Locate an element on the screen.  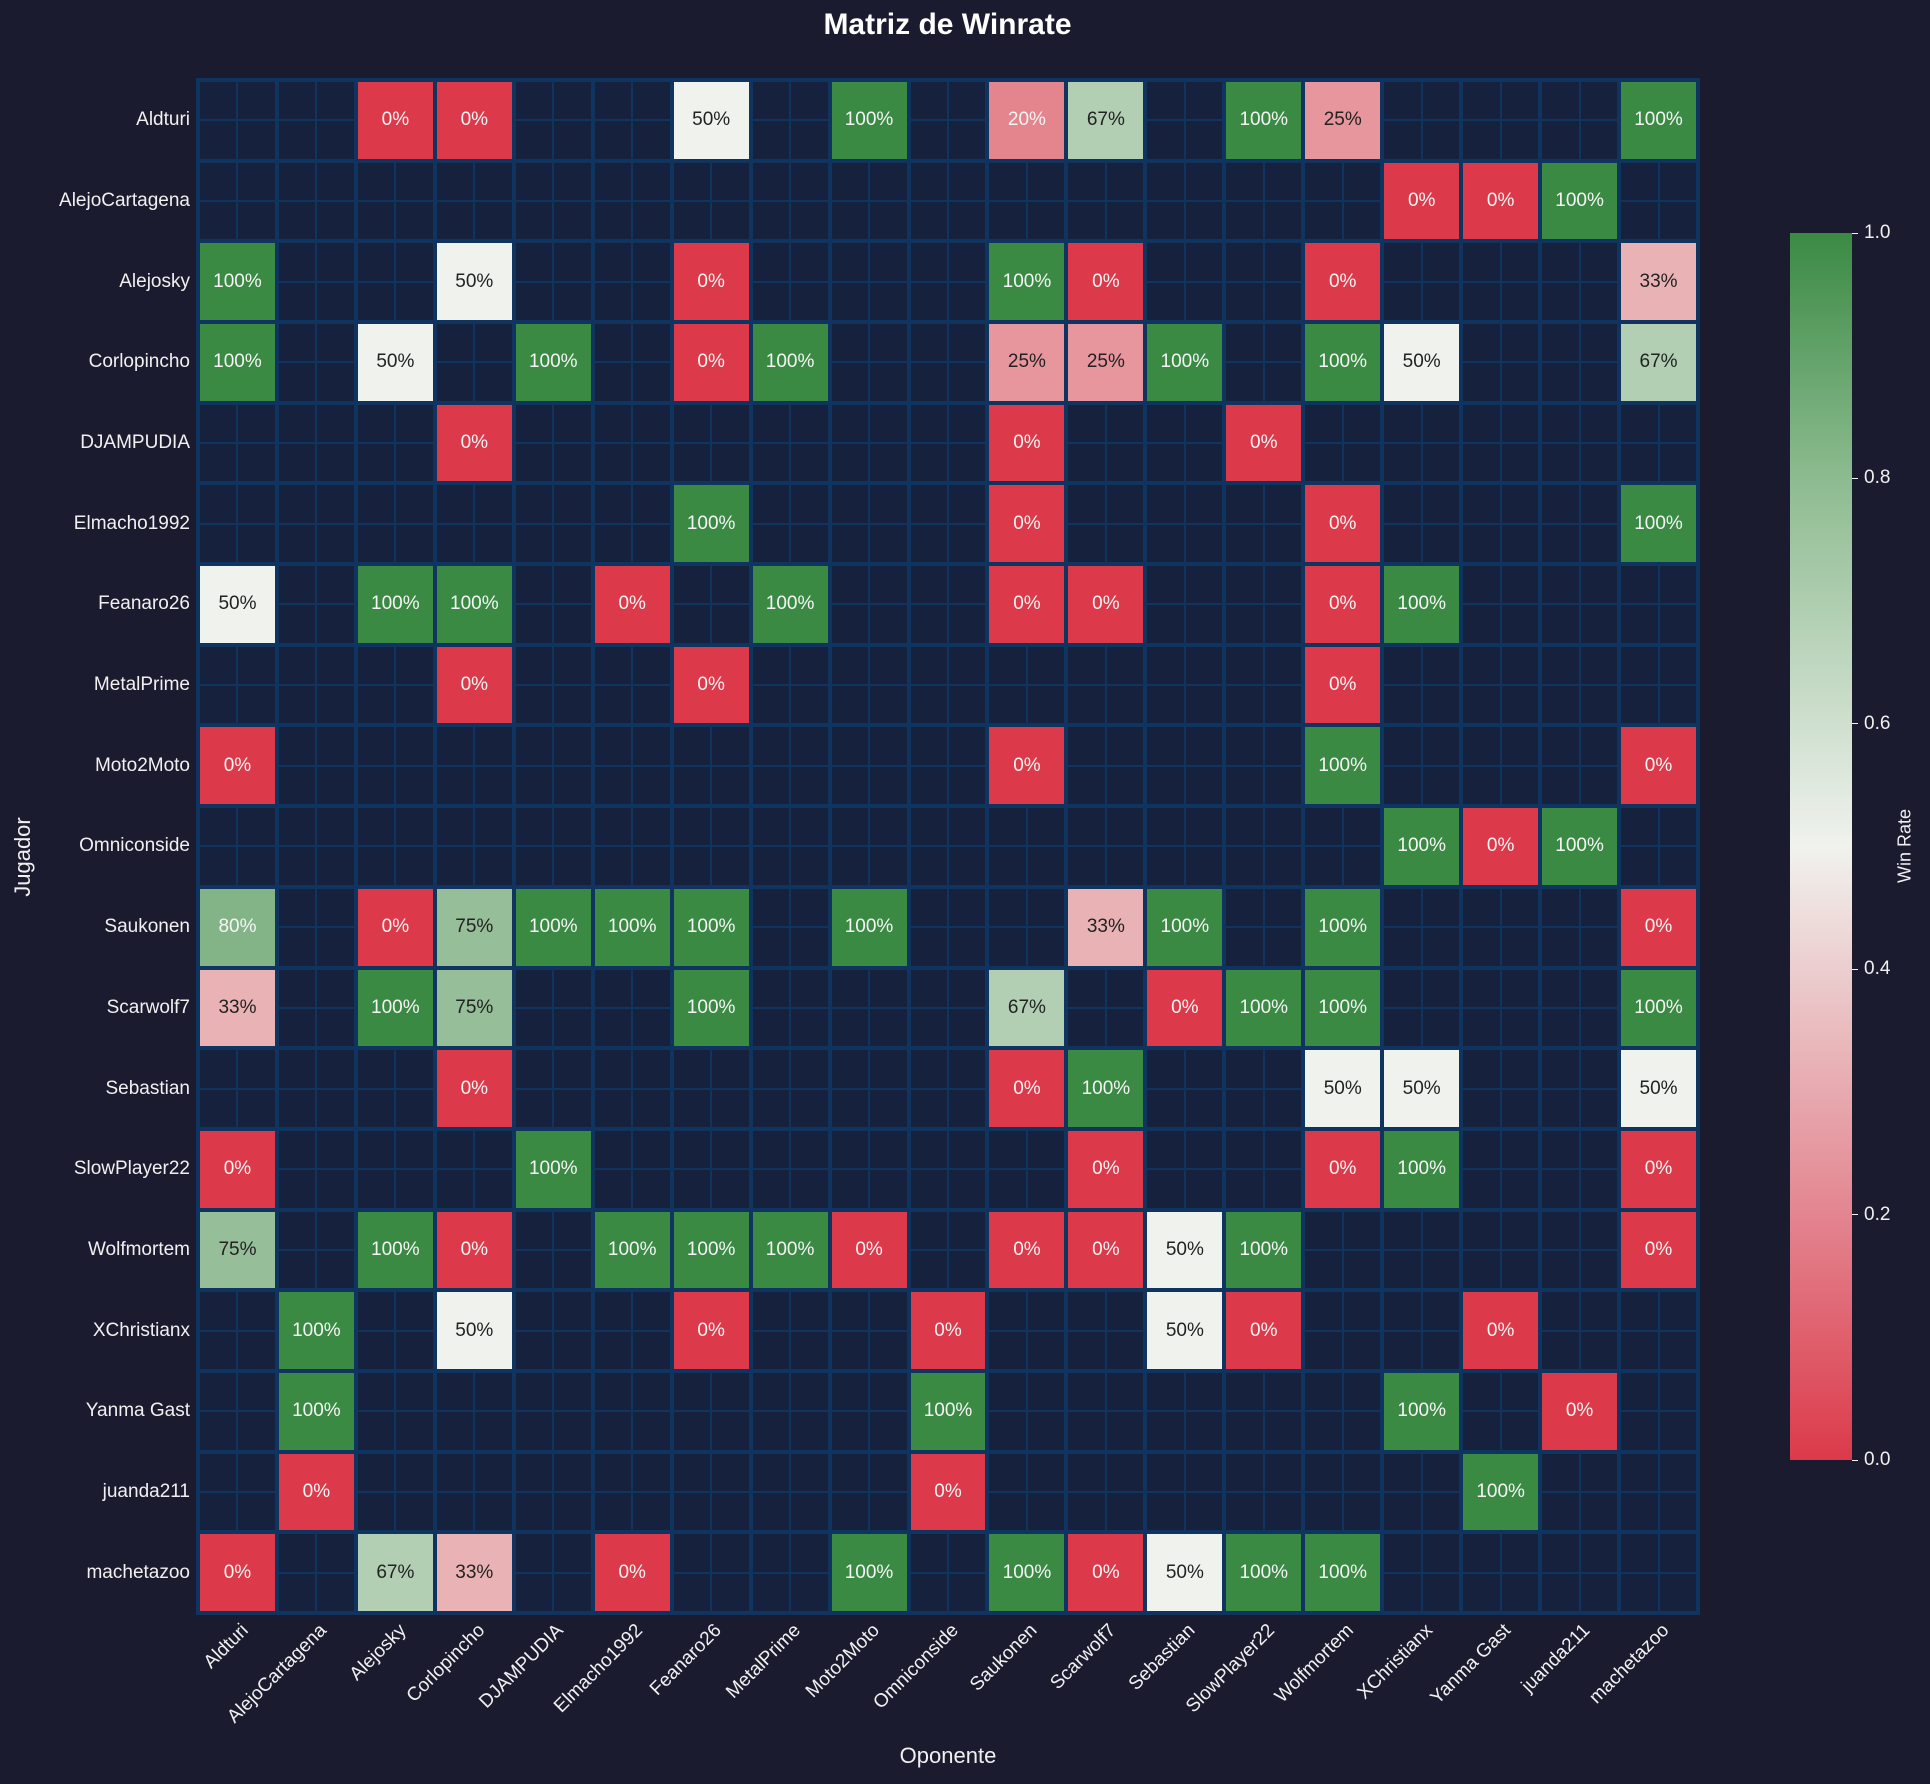
x-tick-label: Sebastian is located at coordinates (1162, 1657).